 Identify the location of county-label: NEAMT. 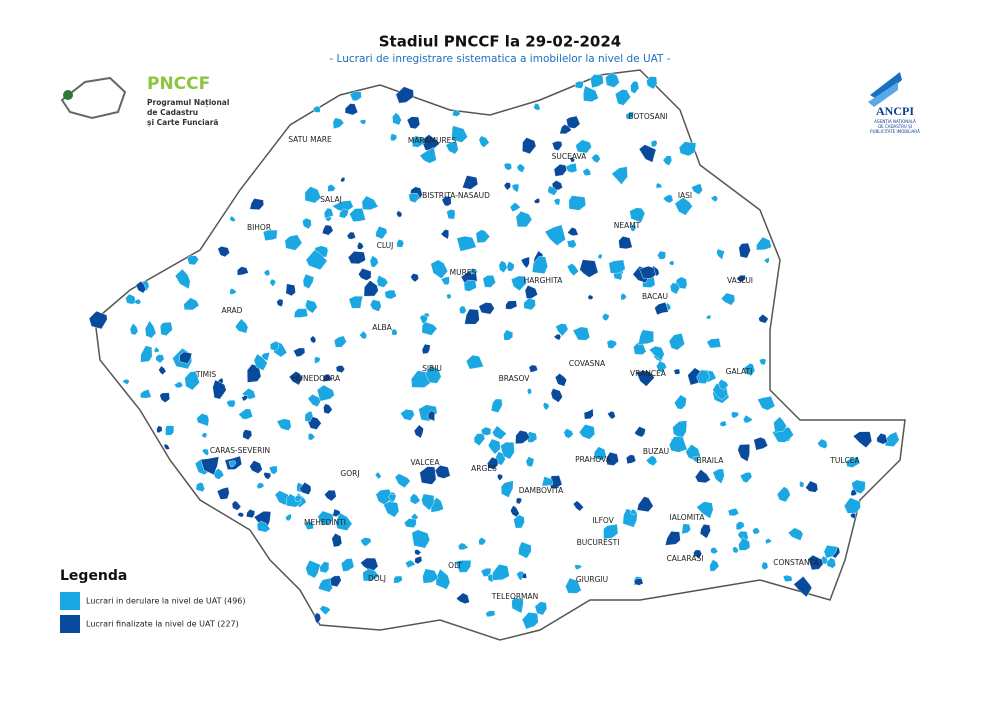
(627, 225).